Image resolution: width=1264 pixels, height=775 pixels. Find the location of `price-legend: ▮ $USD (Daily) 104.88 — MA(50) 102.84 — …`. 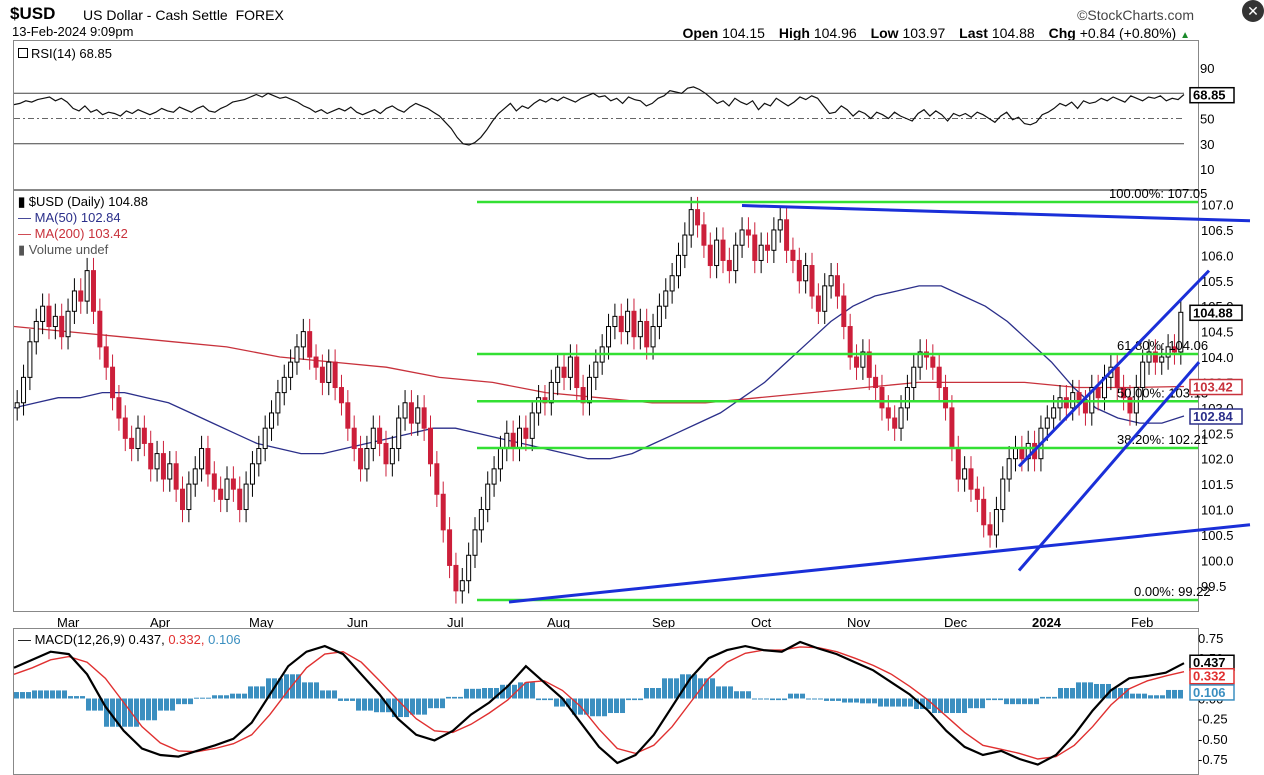

price-legend: ▮ $USD (Daily) 104.88 — MA(50) 102.84 — … is located at coordinates (83, 226).